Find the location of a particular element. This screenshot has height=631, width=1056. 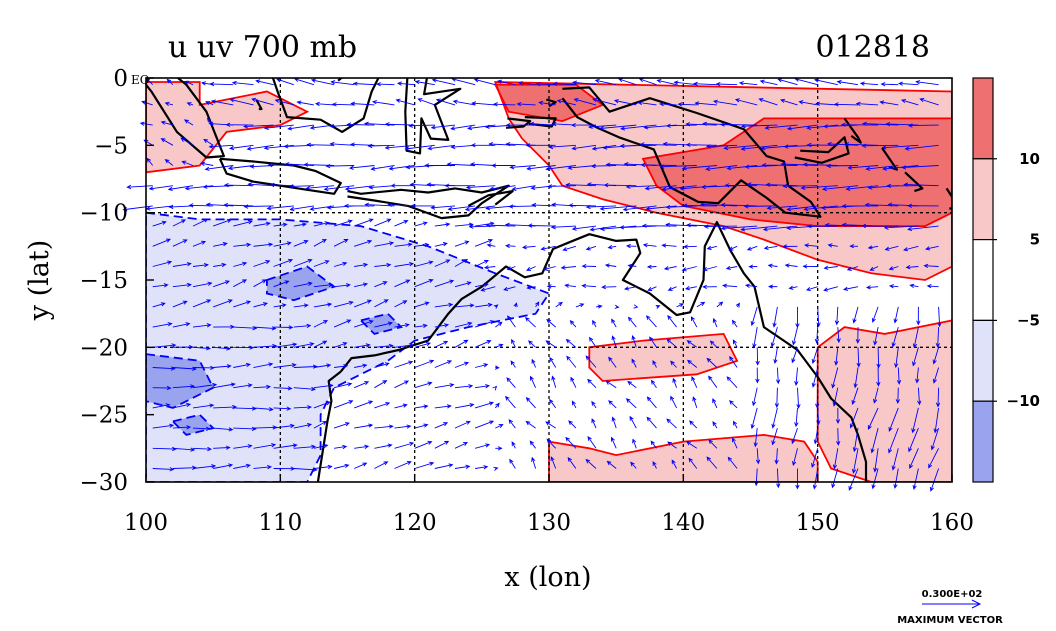

colorbar-segment is located at coordinates (983, 441).